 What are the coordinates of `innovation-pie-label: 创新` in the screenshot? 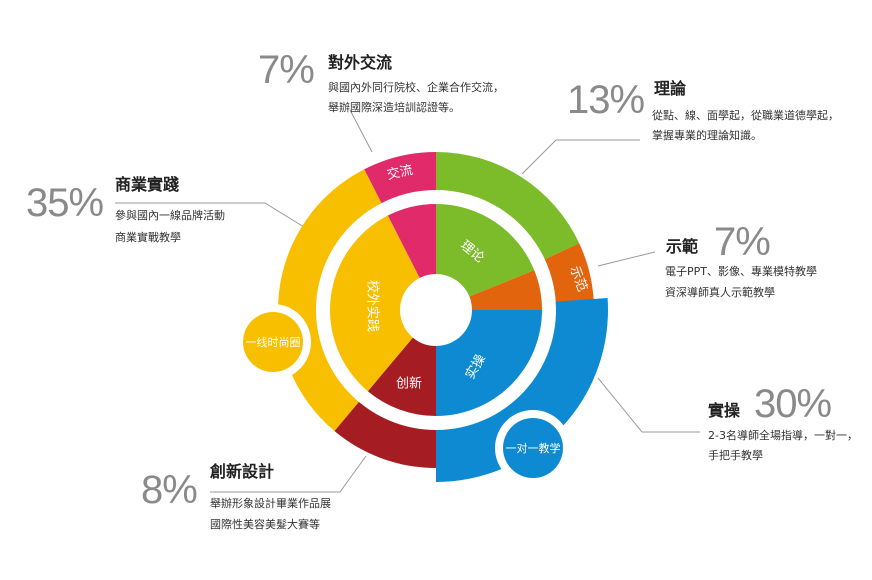 It's located at (409, 384).